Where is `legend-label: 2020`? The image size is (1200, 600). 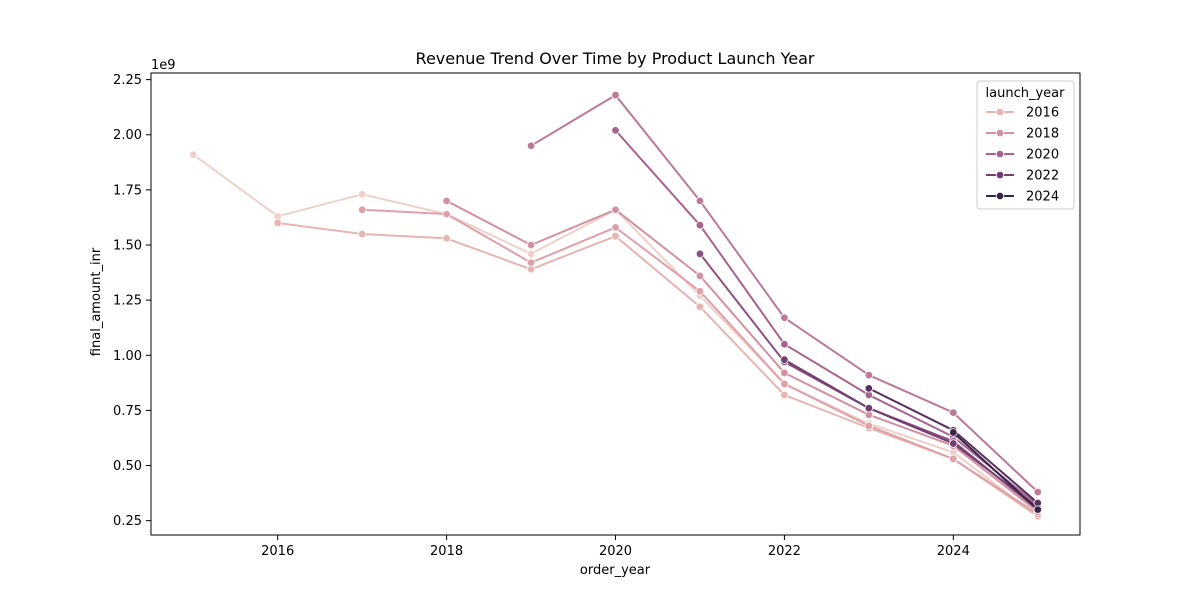
legend-label: 2020 is located at coordinates (1042, 155).